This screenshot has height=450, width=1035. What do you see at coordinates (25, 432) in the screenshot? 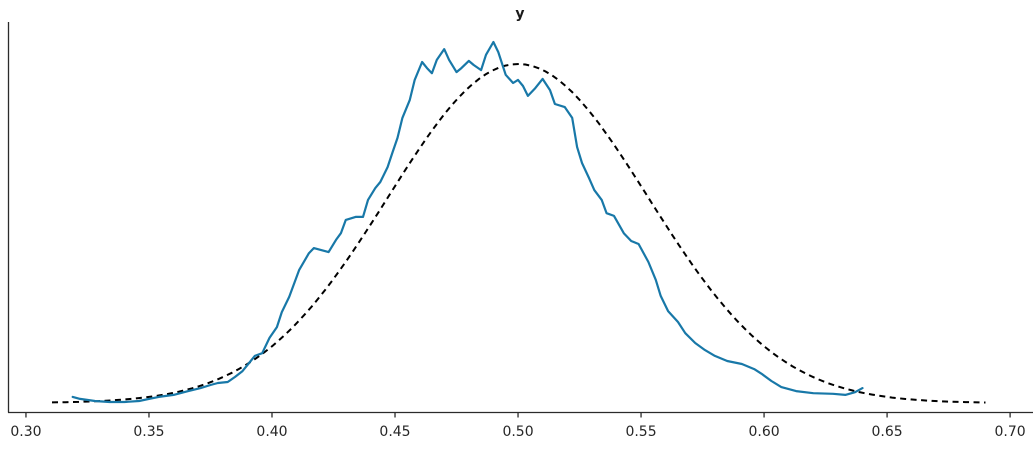
I see `x-tick-label: 0.30` at bounding box center [25, 432].